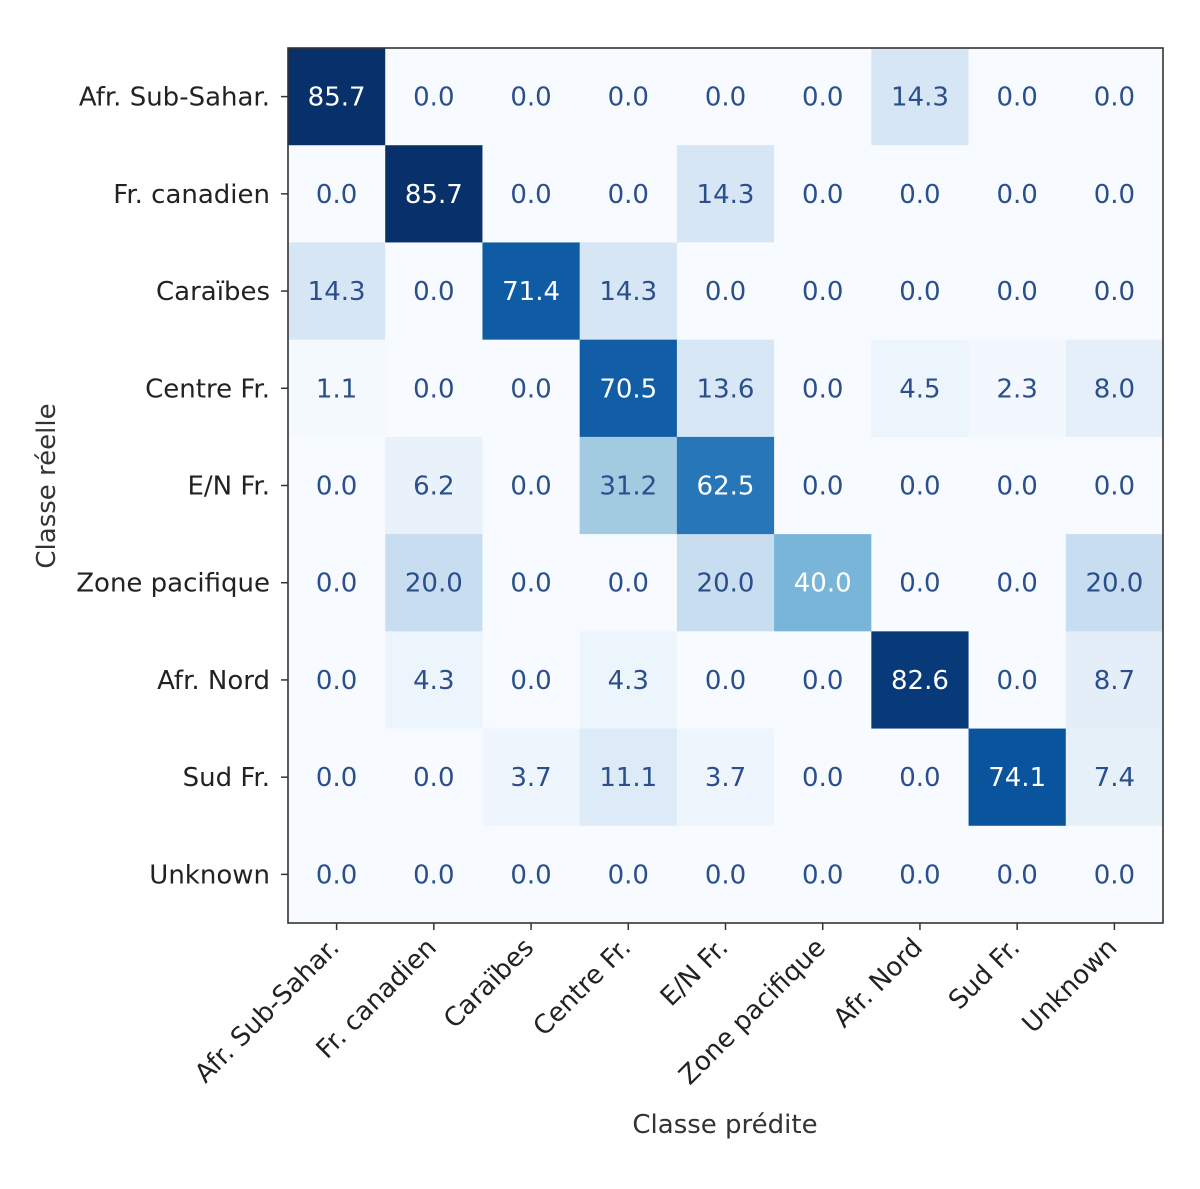 The image size is (1200, 1189). I want to click on y-tick-label: Sud Fr., so click(226, 778).